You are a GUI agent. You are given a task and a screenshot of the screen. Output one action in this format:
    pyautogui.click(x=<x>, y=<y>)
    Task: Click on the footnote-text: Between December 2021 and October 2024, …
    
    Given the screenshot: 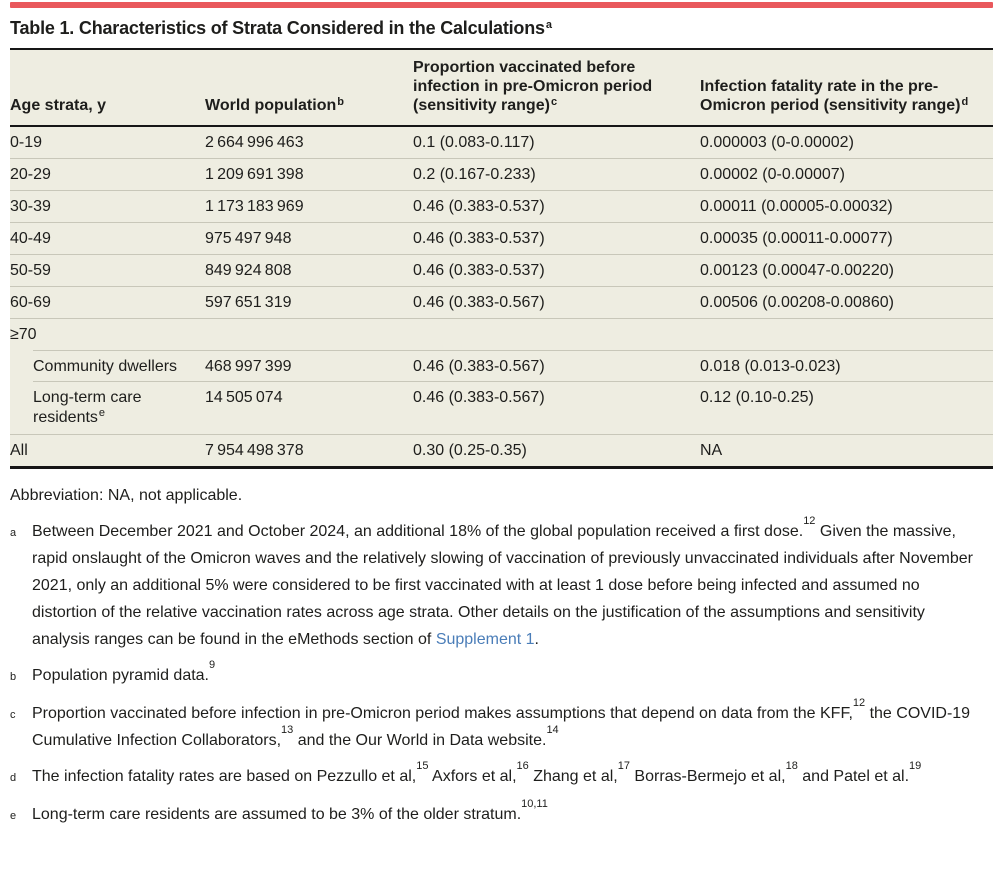 What is the action you would take?
    pyautogui.click(x=502, y=581)
    